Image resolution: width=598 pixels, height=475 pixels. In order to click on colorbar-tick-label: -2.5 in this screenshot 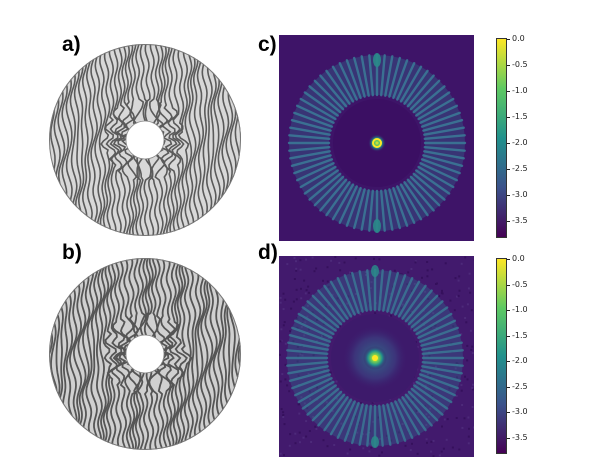, I will do `click(520, 386)`.